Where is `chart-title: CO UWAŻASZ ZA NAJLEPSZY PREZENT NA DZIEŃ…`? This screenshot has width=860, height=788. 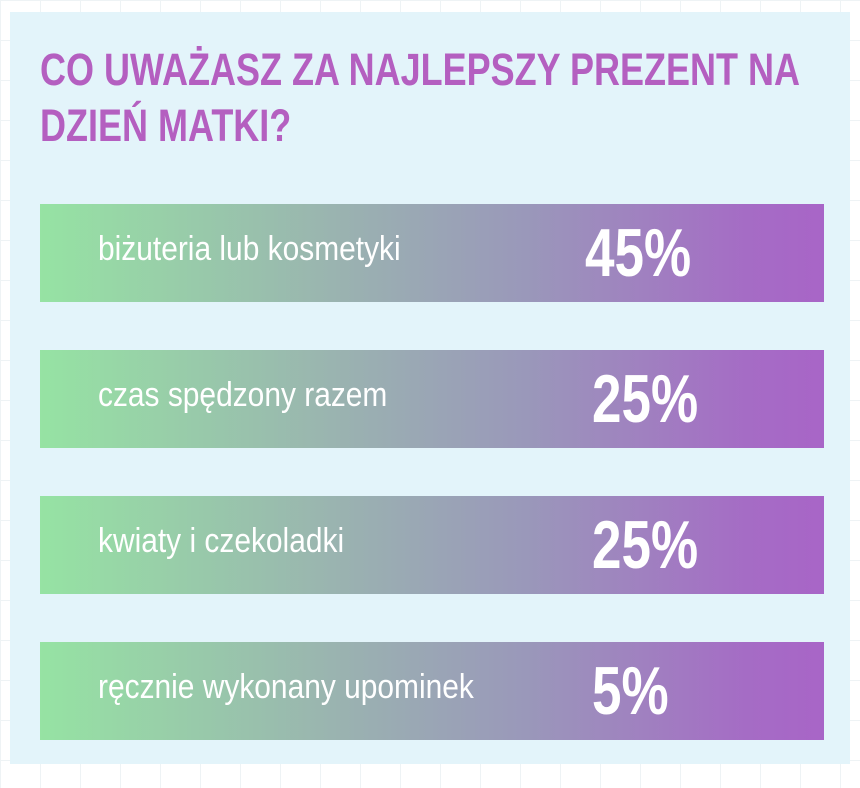 chart-title: CO UWAŻASZ ZA NAJLEPSZY PREZENT NA DZIEŃ… is located at coordinates (419, 97).